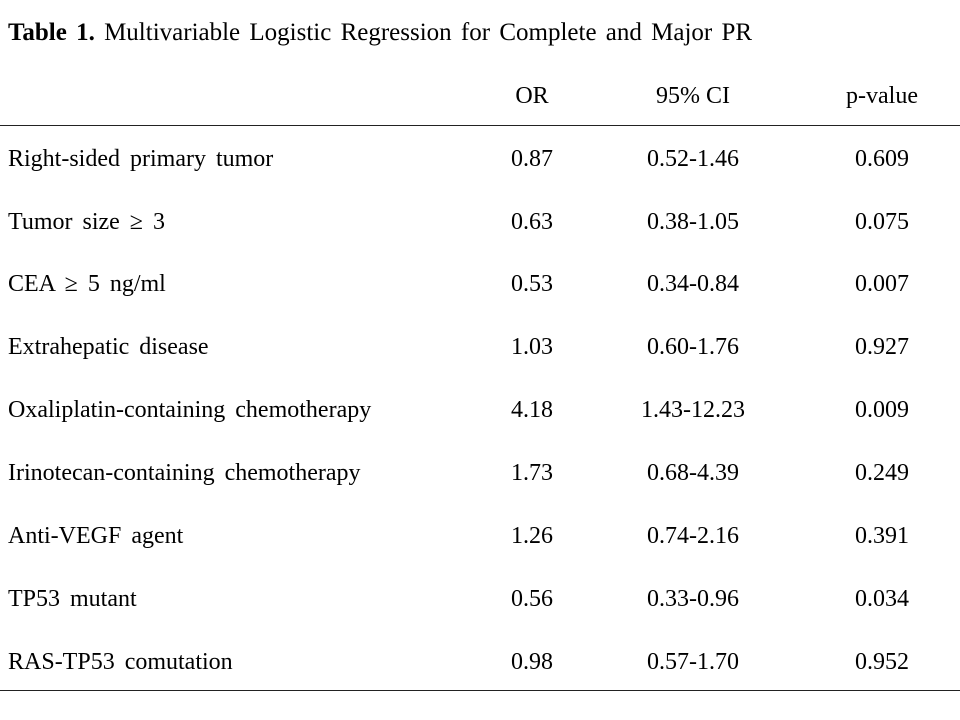  Describe the element at coordinates (693, 410) in the screenshot. I see `cell-ci: 1.43-12.23` at that location.